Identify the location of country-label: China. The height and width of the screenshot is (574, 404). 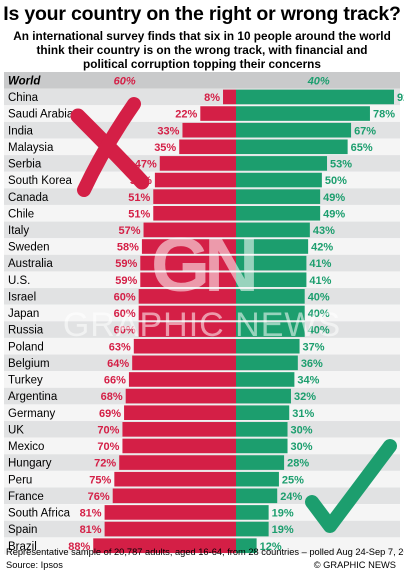
(23, 98).